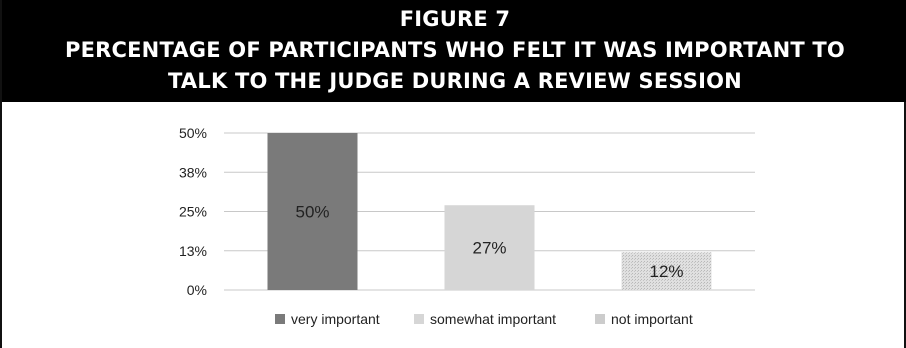 The image size is (906, 348). I want to click on data-label: 27%, so click(489, 248).